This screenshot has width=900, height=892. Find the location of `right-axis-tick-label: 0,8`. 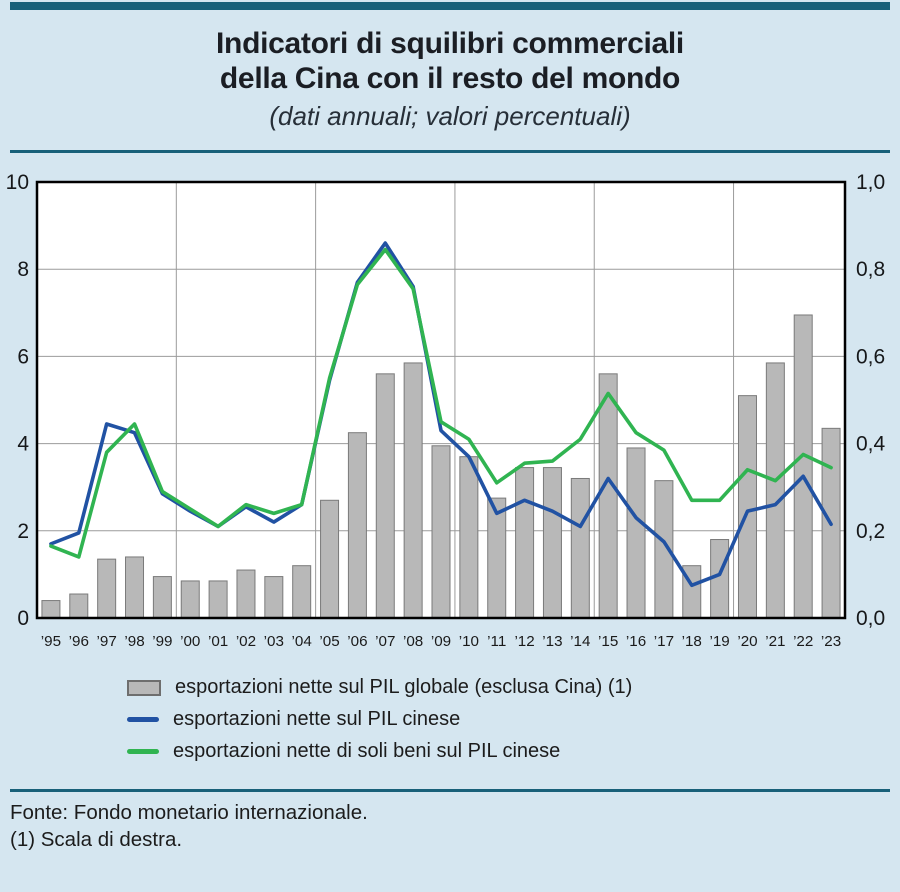

right-axis-tick-label: 0,8 is located at coordinates (870, 269).